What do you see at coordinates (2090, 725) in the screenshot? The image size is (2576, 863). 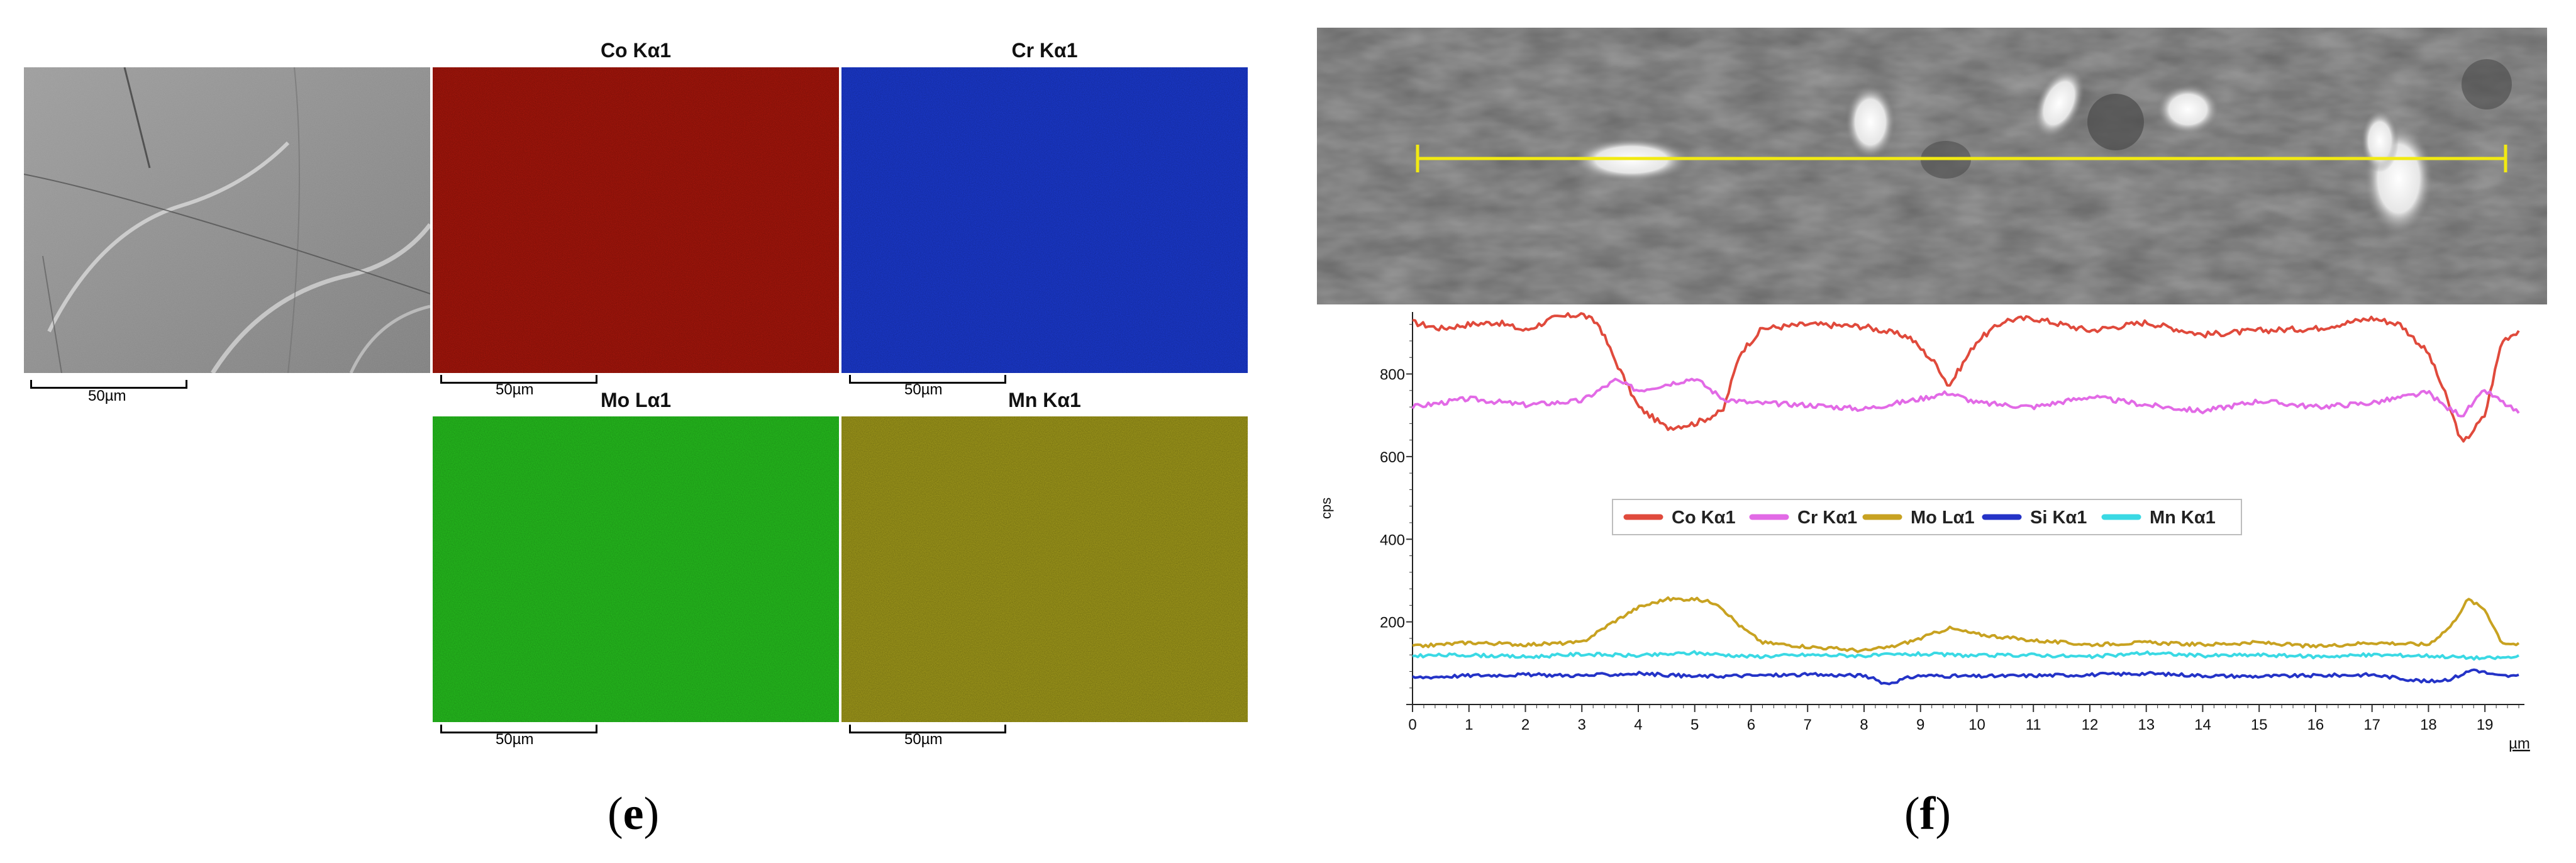 I see `x-tick-label: 12` at bounding box center [2090, 725].